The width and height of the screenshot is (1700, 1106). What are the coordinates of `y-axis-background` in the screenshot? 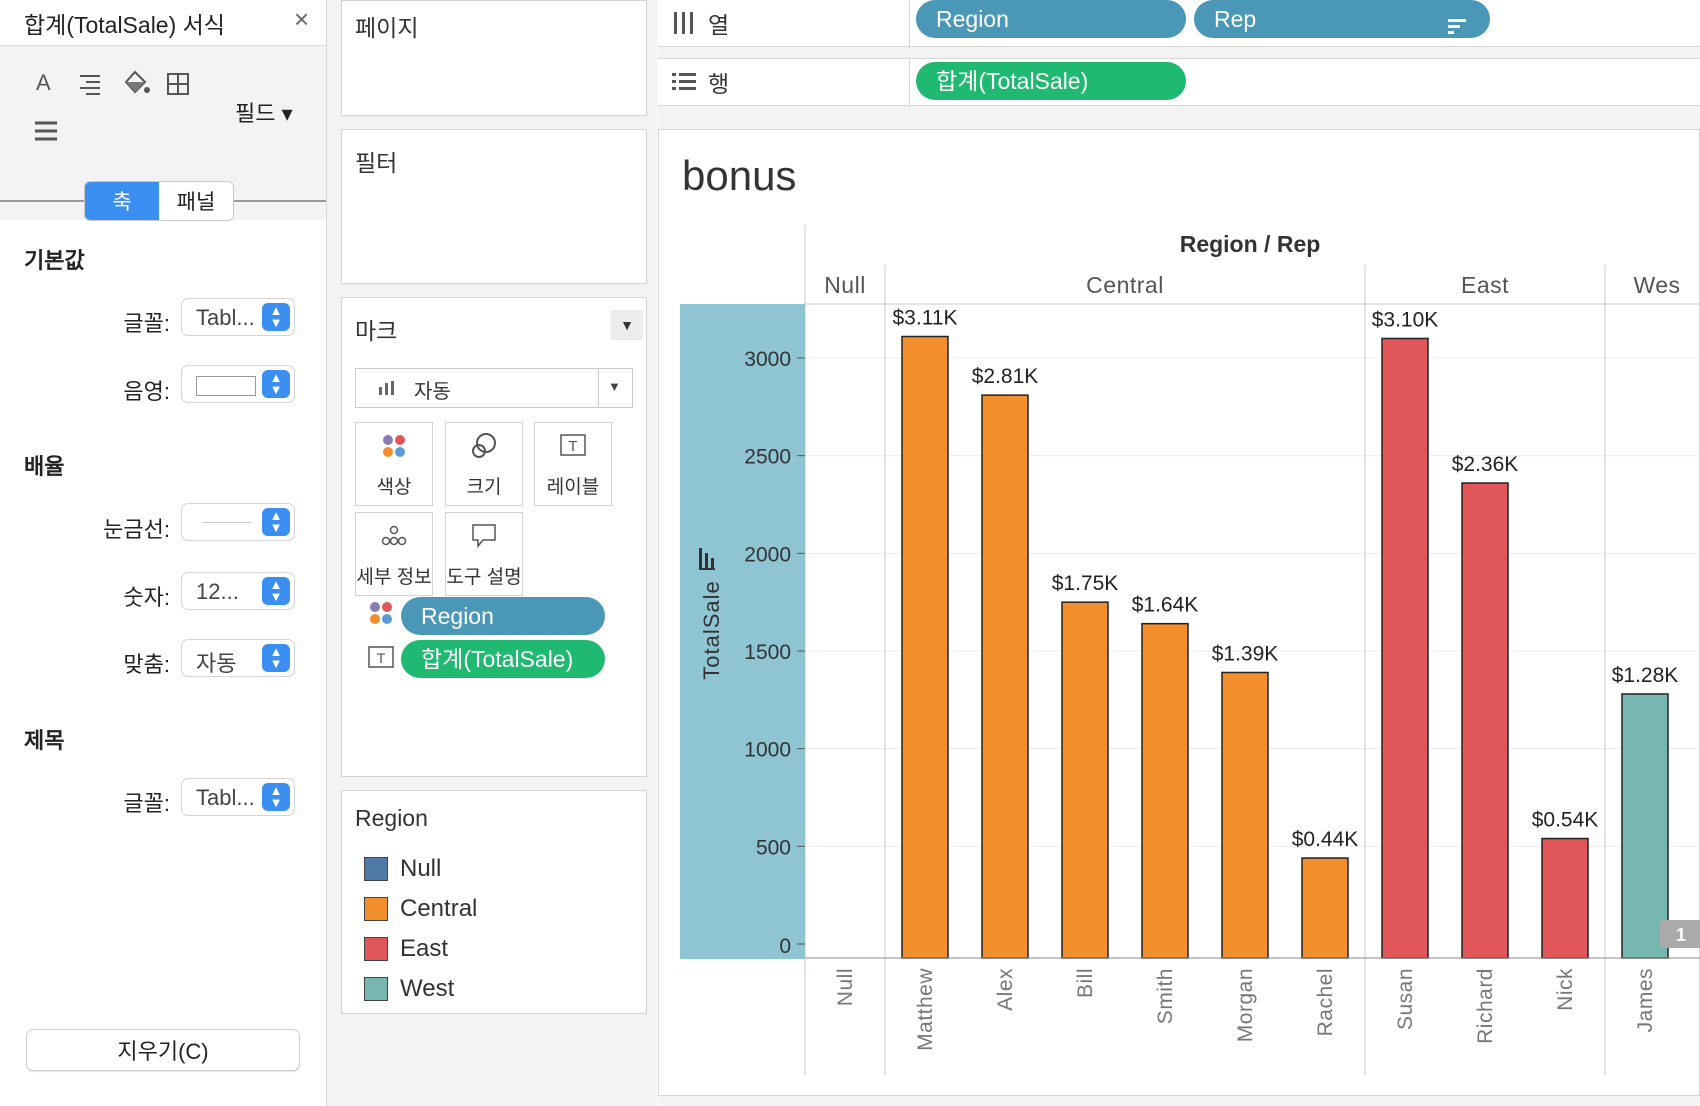 It's located at (742, 631).